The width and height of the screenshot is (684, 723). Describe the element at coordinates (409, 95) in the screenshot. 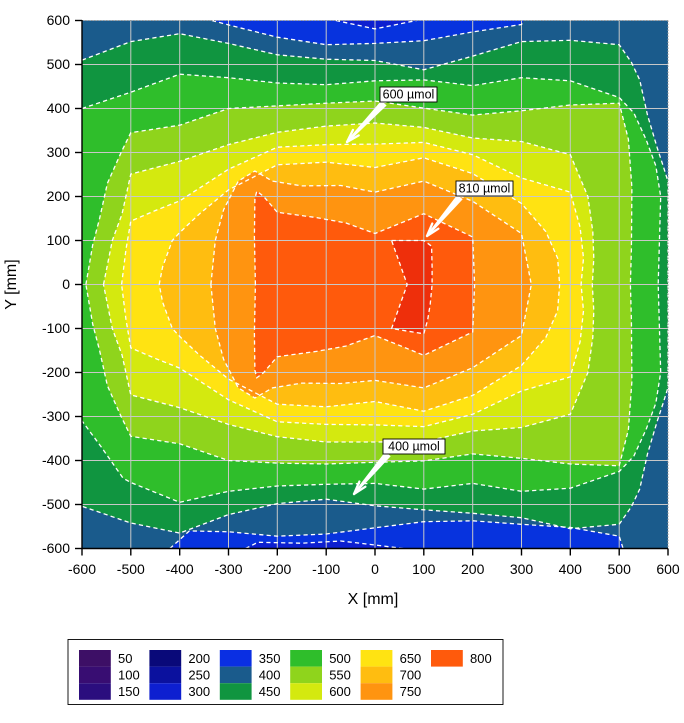

I see `svg-text: 600 µmol` at that location.